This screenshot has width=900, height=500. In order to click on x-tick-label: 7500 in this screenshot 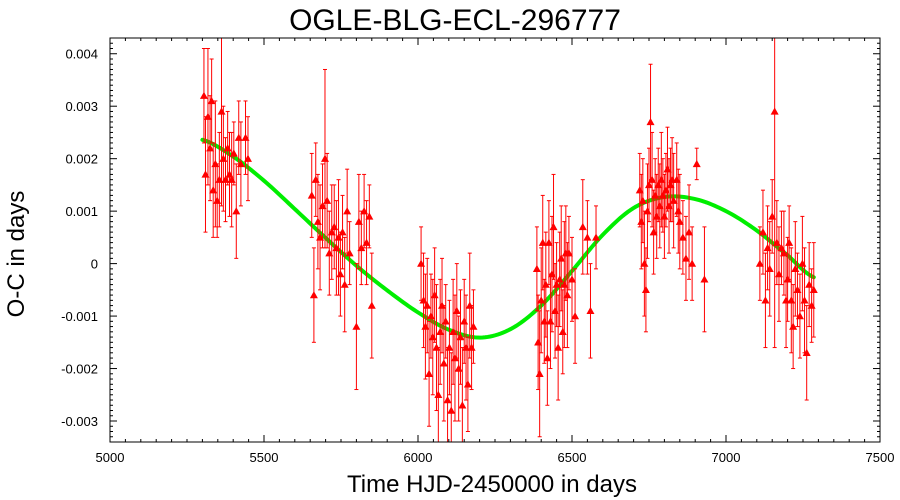, I will do `click(880, 457)`.